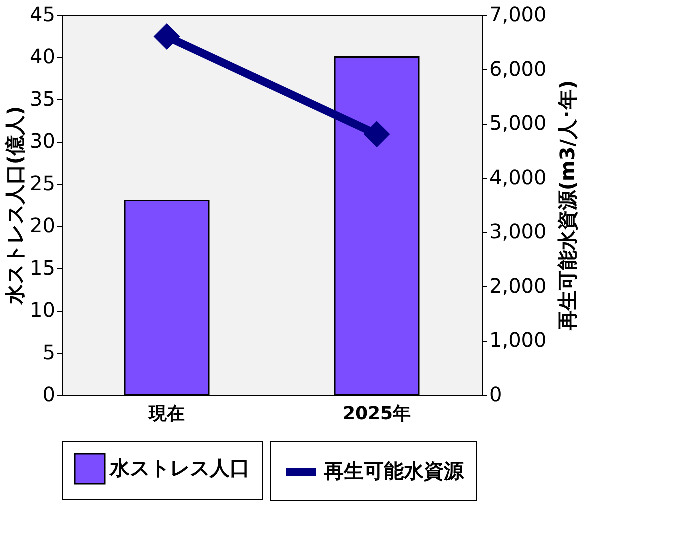 This screenshot has width=674, height=553. I want to click on y-tick-label: 30, so click(43, 141).